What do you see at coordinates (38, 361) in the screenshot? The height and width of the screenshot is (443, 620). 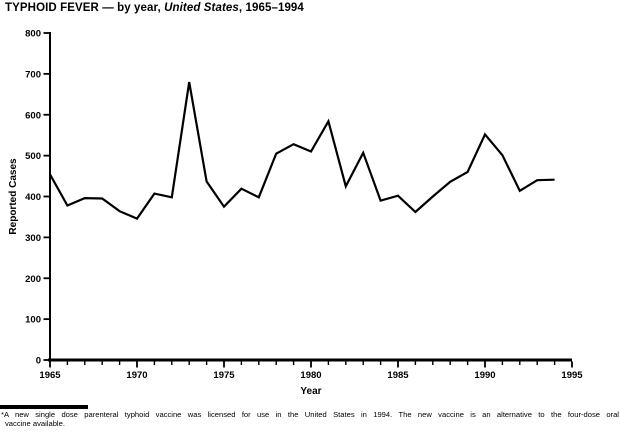 I see `y-tick-label: 0` at bounding box center [38, 361].